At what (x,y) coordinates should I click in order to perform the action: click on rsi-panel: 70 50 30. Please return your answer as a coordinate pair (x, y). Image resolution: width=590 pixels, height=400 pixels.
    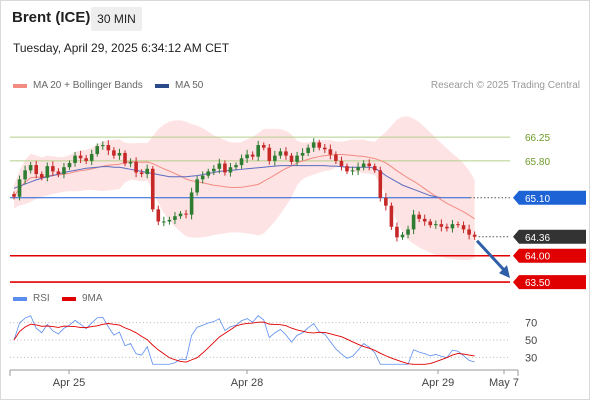
    Looking at the image, I should click on (273, 340).